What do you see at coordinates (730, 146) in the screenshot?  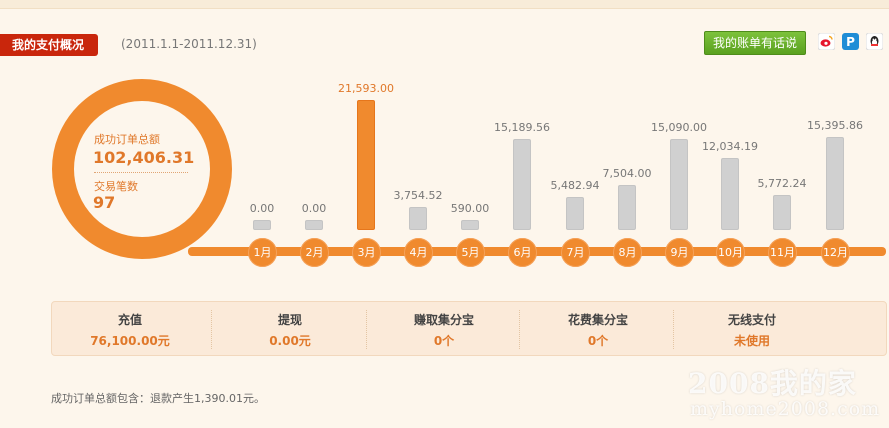 I see `chart-value-label: 12,034.19` at bounding box center [730, 146].